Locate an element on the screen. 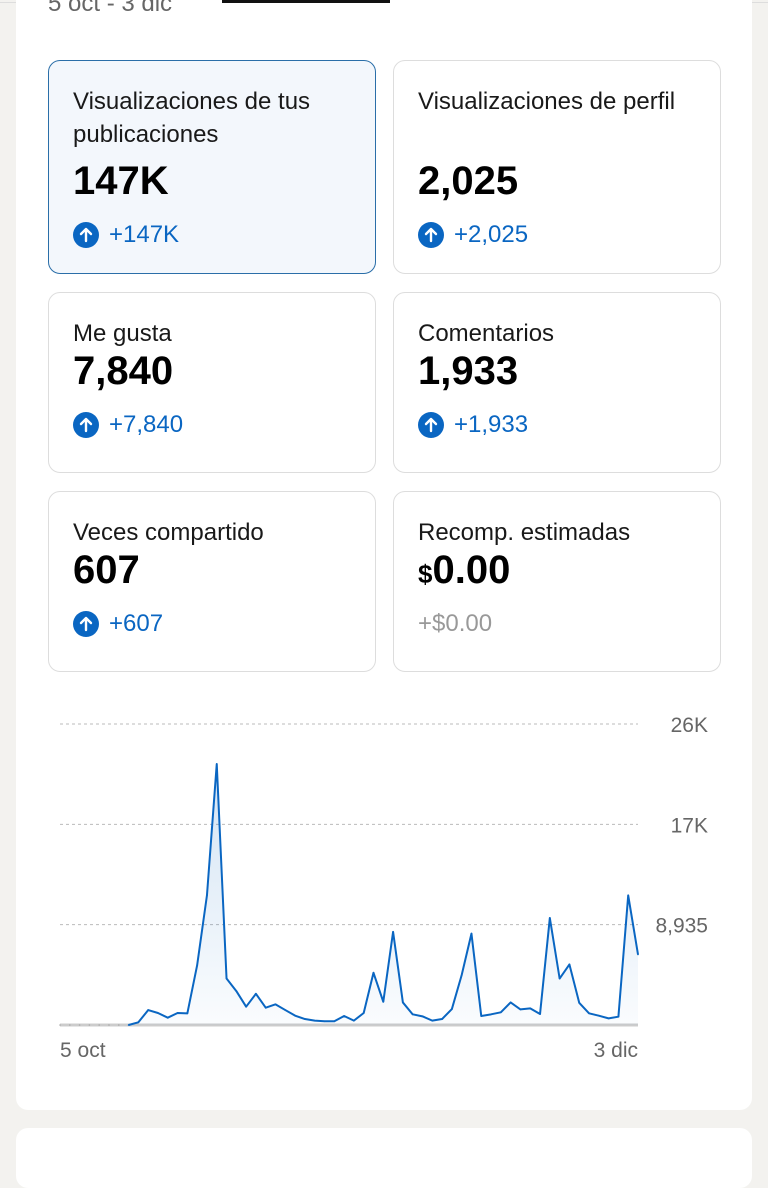 This screenshot has width=768, height=1188. x-tick-label: 5 oct is located at coordinates (83, 1050).